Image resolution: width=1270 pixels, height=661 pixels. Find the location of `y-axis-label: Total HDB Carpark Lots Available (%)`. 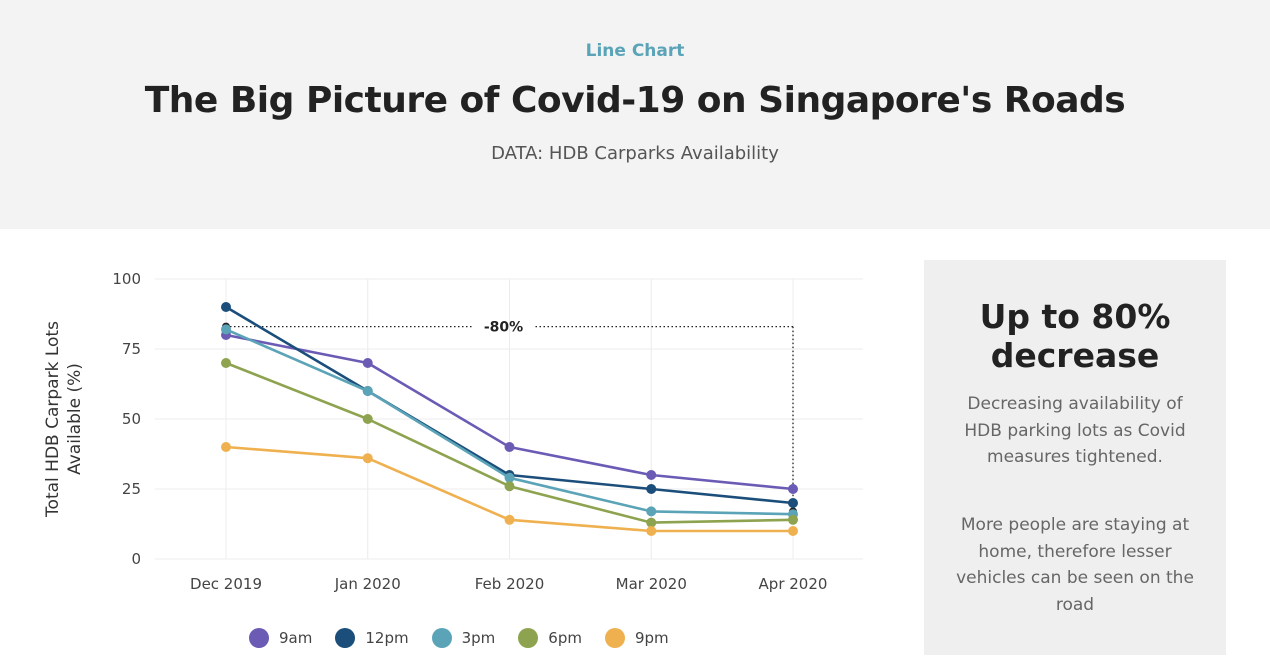

y-axis-label: Total HDB Carpark Lots Available (%) is located at coordinates (64, 419).